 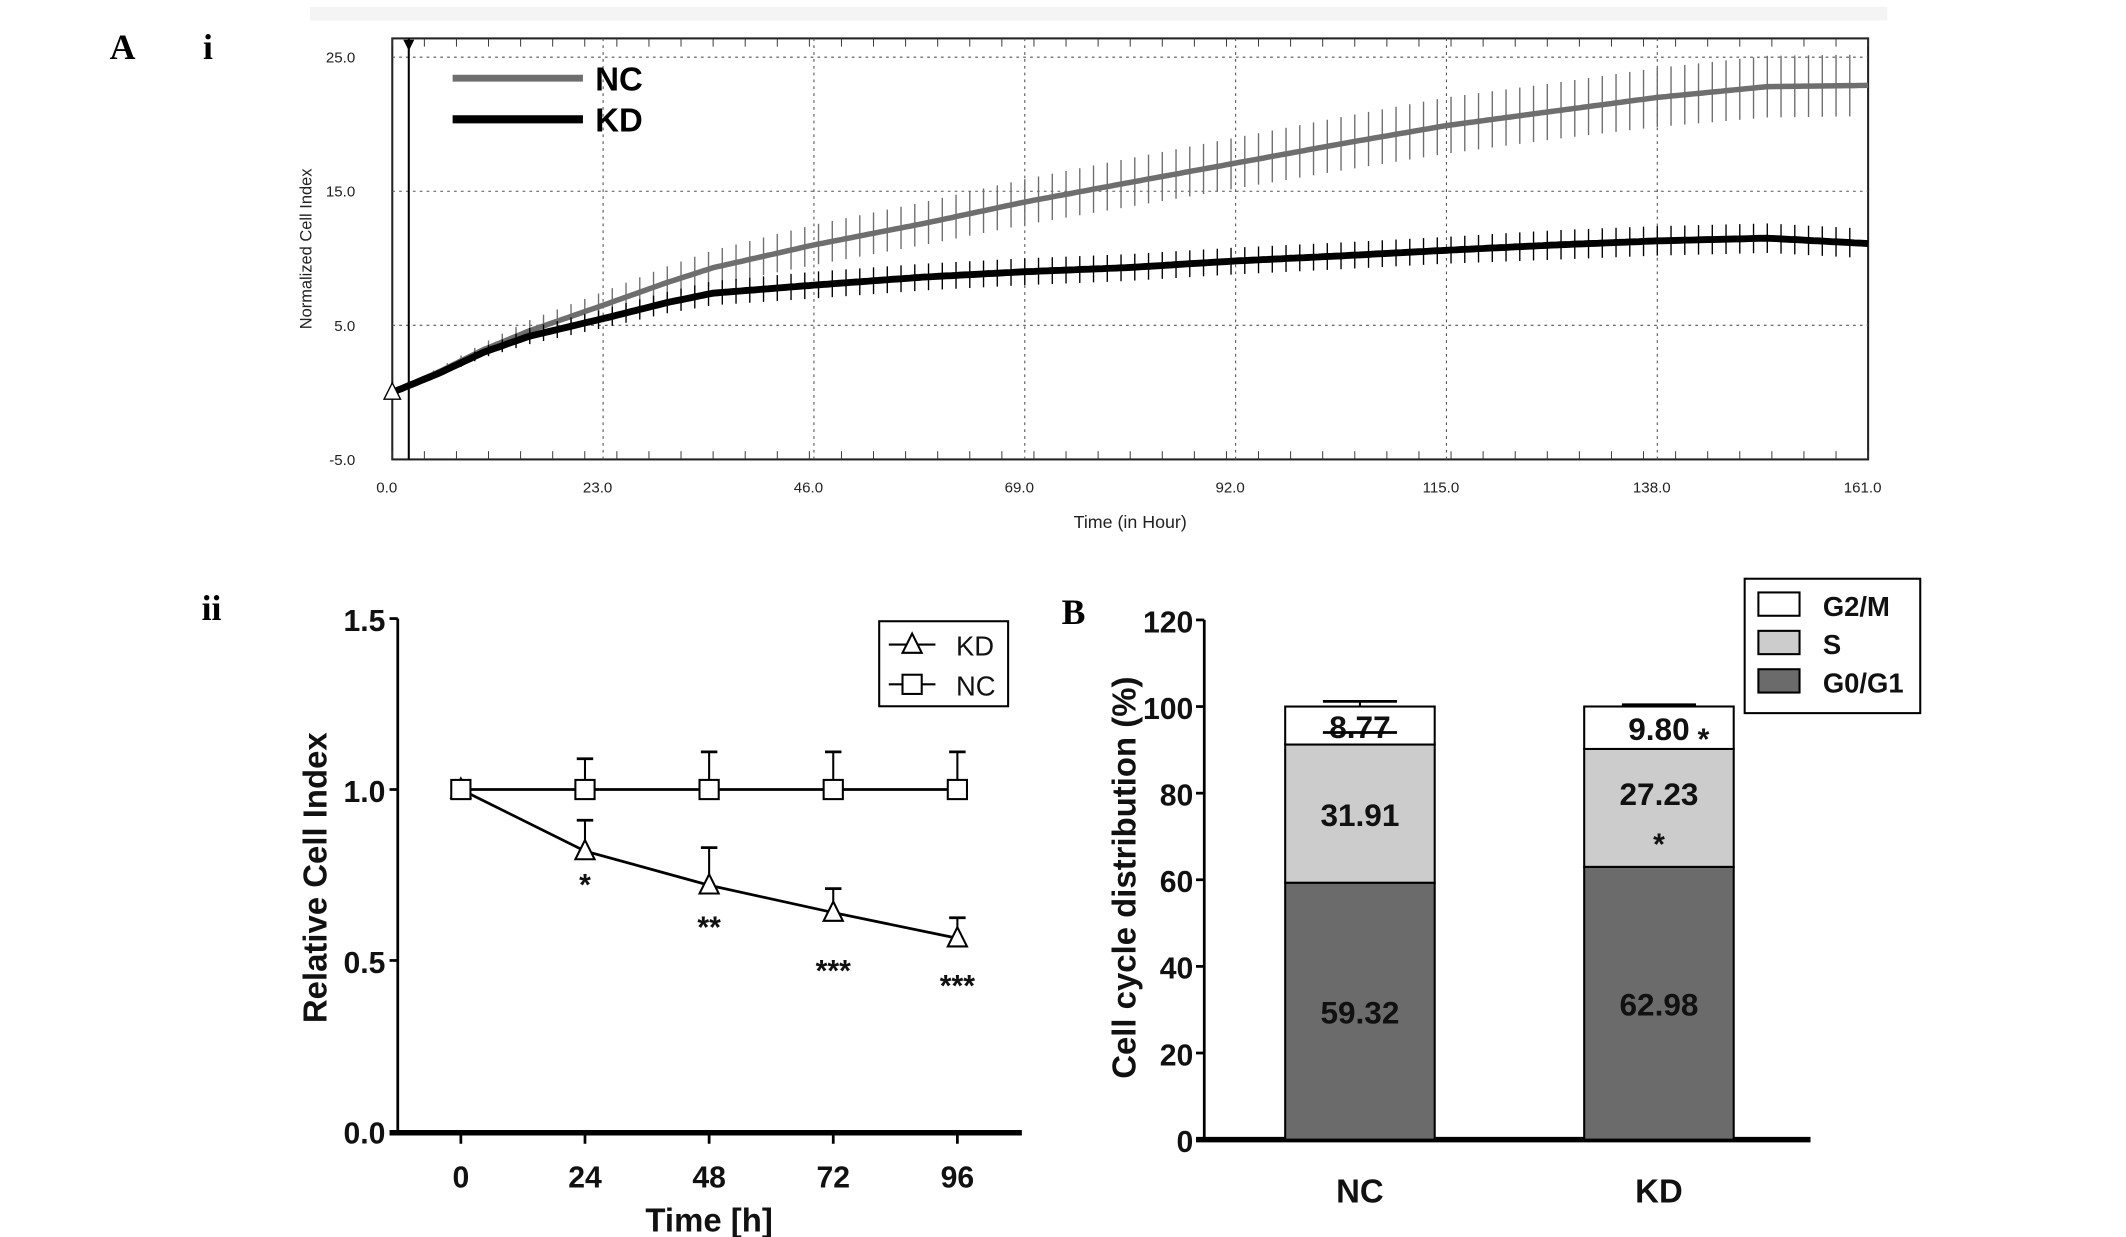 What do you see at coordinates (1074, 612) in the screenshot?
I see `panel-label-b: B` at bounding box center [1074, 612].